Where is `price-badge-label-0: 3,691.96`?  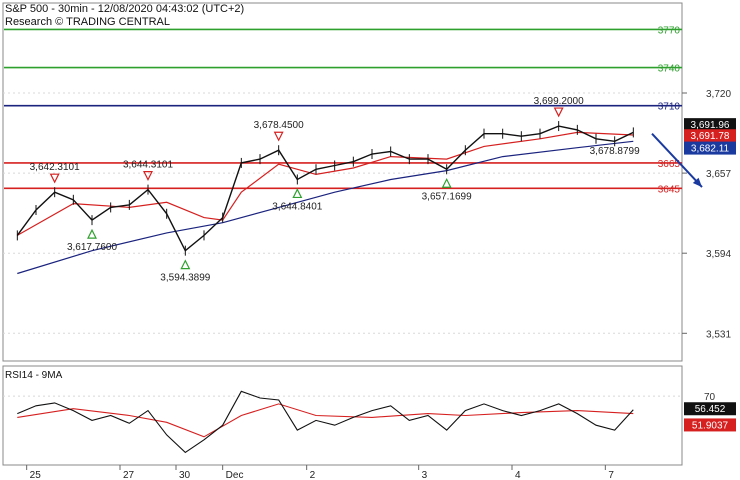
price-badge-label-0: 3,691.96 is located at coordinates (710, 125).